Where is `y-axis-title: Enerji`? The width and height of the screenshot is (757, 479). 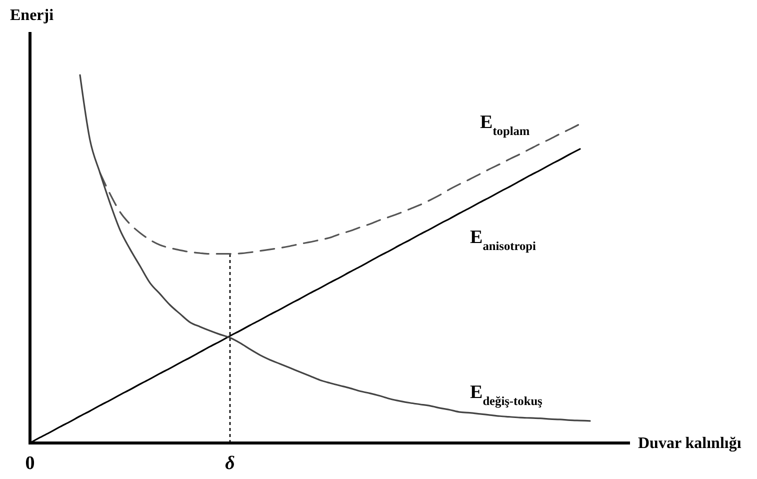
y-axis-title: Enerji is located at coordinates (32, 15).